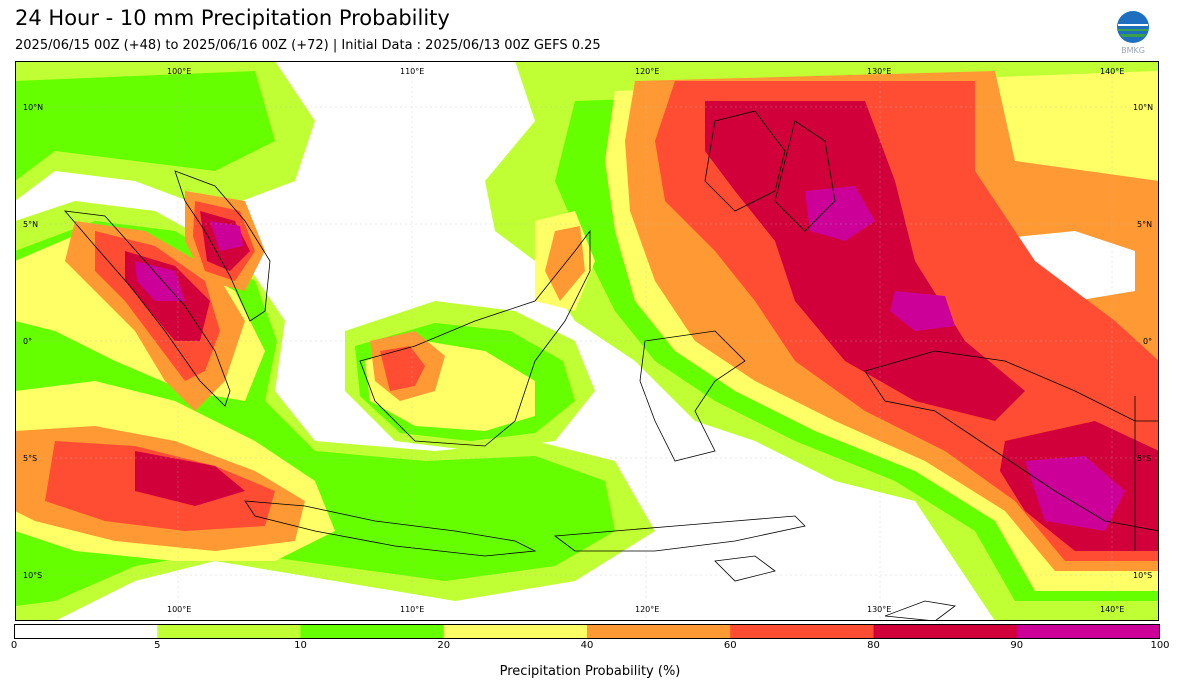 This screenshot has width=1180, height=690. I want to click on lon-label-top: 120°E, so click(647, 71).